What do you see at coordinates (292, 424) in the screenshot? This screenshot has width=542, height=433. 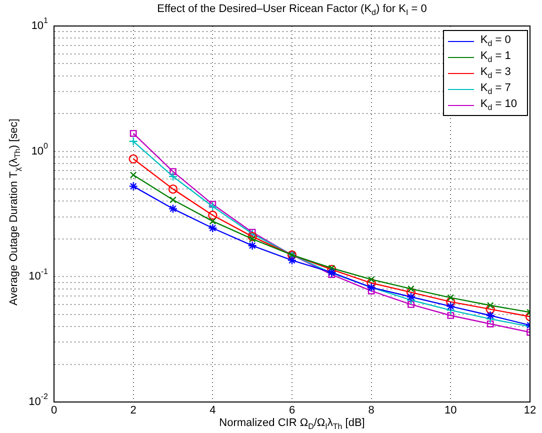 I see `x-axis-title: Normalized CIR Ω$_{D}$/Ω$_{I}$λ$_{Th}$ [dB]` at bounding box center [292, 424].